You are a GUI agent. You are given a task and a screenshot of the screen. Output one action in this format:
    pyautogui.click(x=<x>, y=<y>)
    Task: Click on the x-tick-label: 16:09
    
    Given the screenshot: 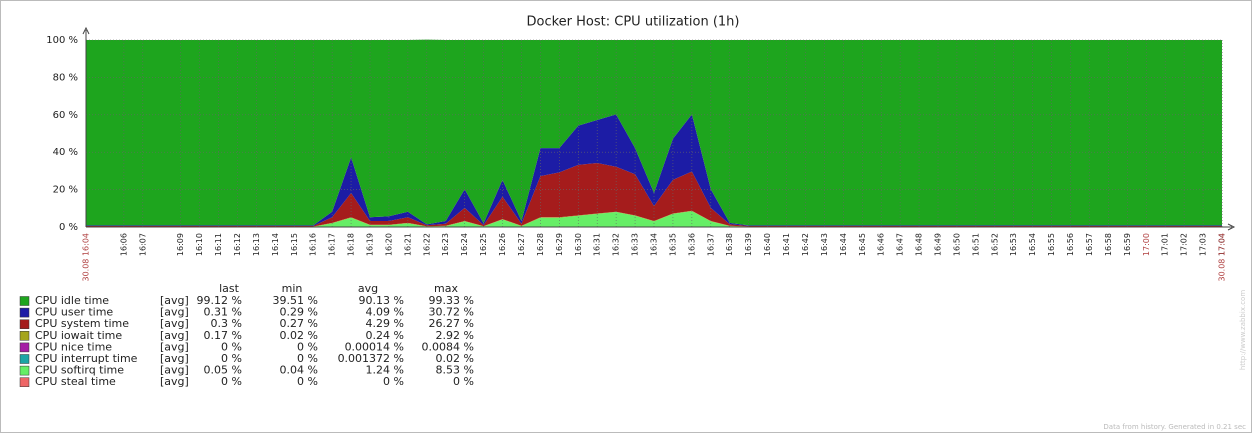 What is the action you would take?
    pyautogui.click(x=180, y=244)
    